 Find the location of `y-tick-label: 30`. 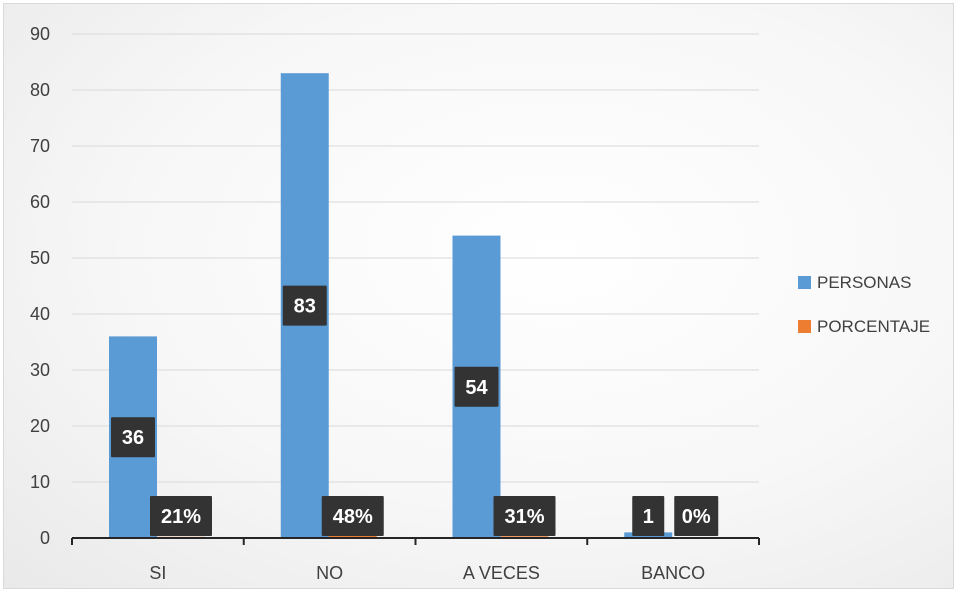

y-tick-label: 30 is located at coordinates (40, 370).